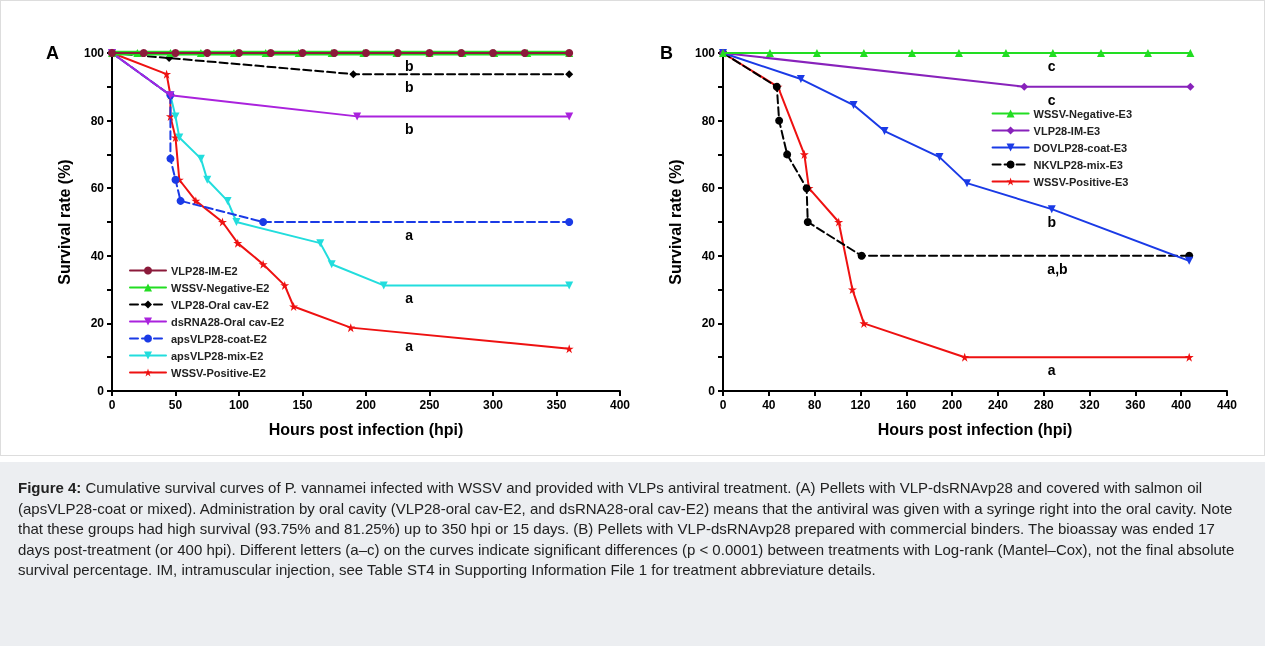 The width and height of the screenshot is (1265, 646). Describe the element at coordinates (1089, 405) in the screenshot. I see `x-tick-label: 320` at that location.